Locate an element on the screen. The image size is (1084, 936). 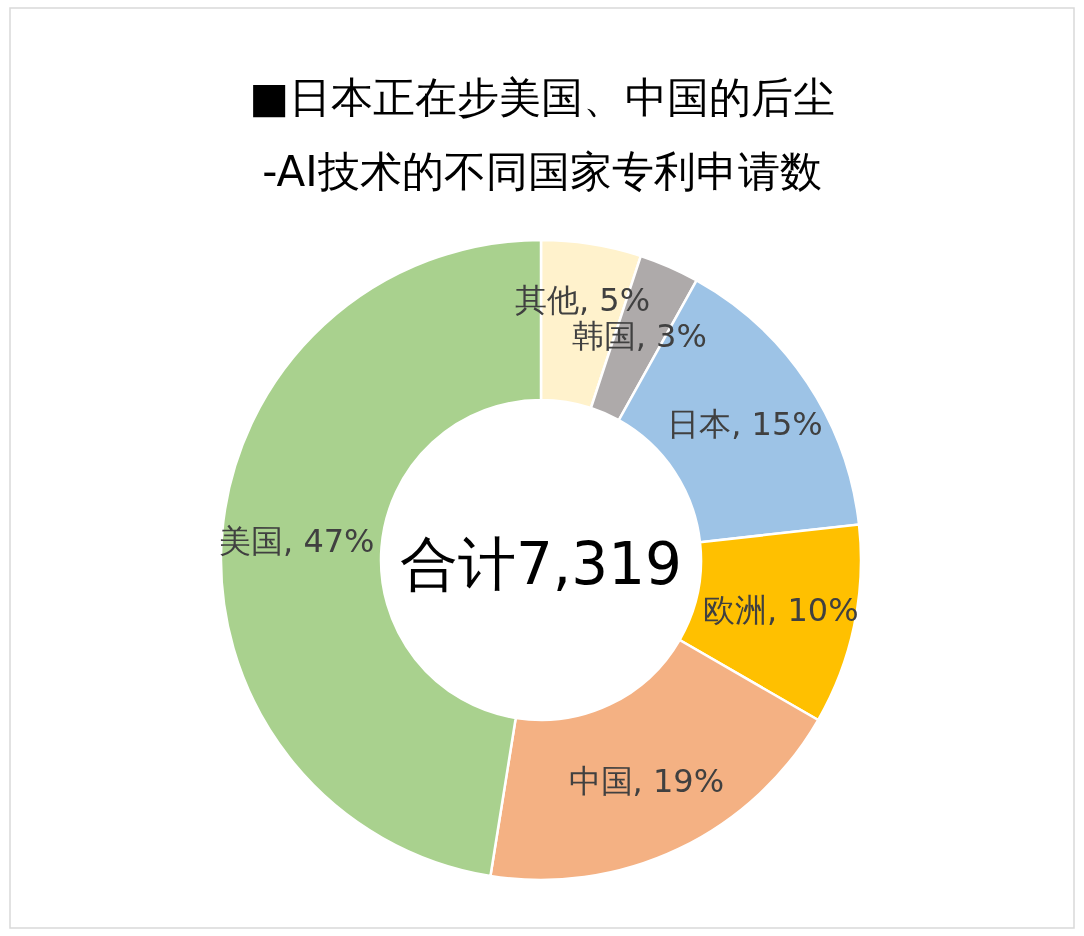
chart-subtitle: -AI技术的不同国家专利申请数 is located at coordinates (542, 171).